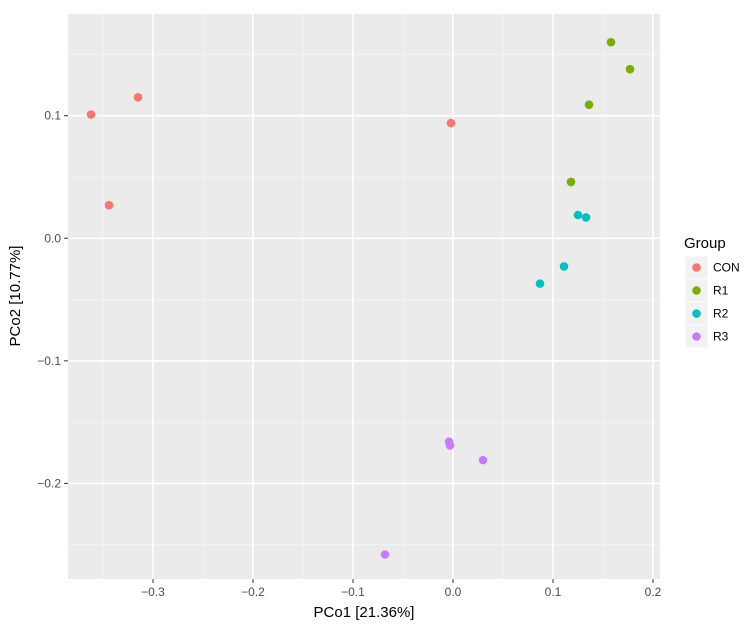  What do you see at coordinates (353, 592) in the screenshot?
I see `x-tick-label: −0.1` at bounding box center [353, 592].